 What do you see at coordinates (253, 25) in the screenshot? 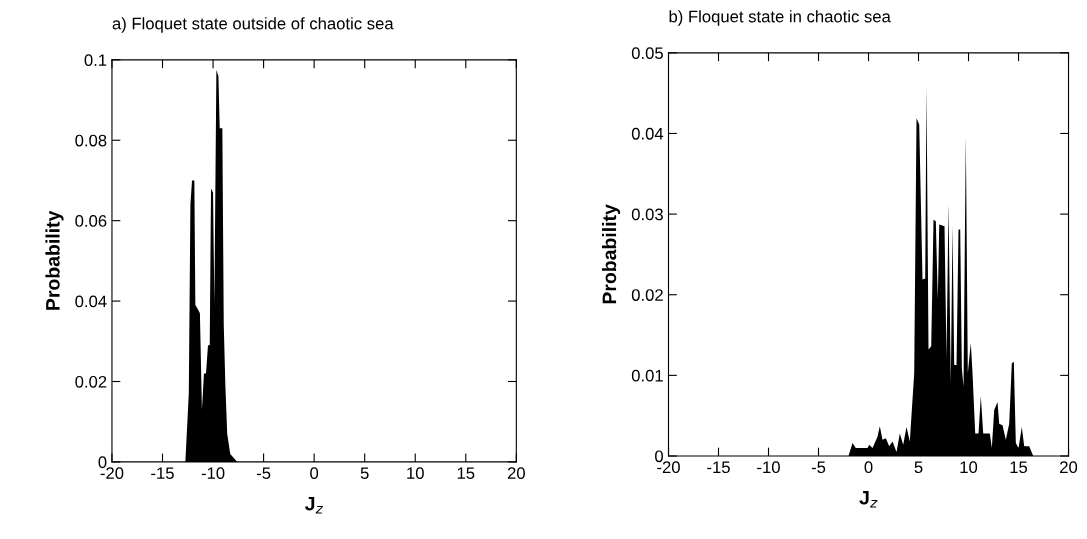
I see `chart-title: a) Floquet state outside of chaotic sea` at bounding box center [253, 25].